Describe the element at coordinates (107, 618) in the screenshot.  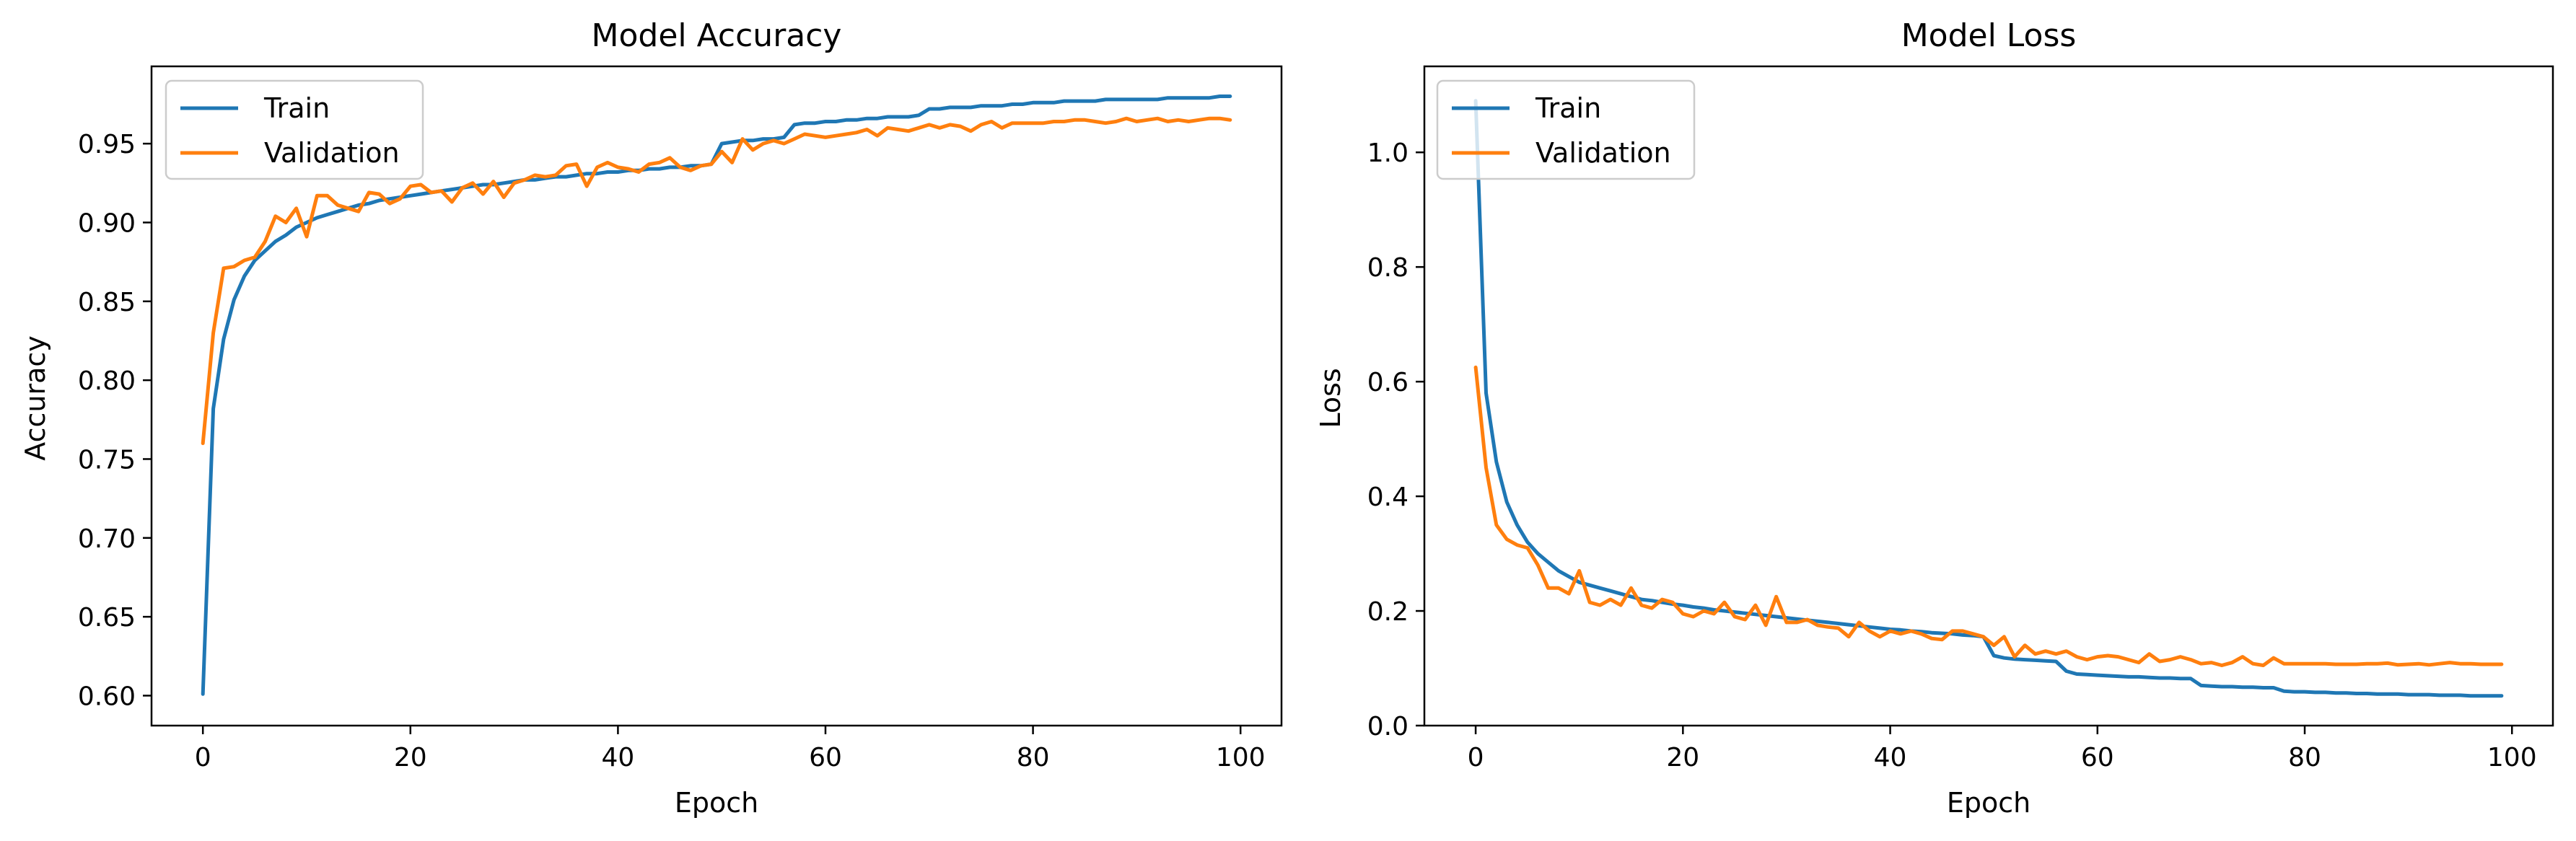
I see `accuracy-y-tick-label: 0.65` at that location.